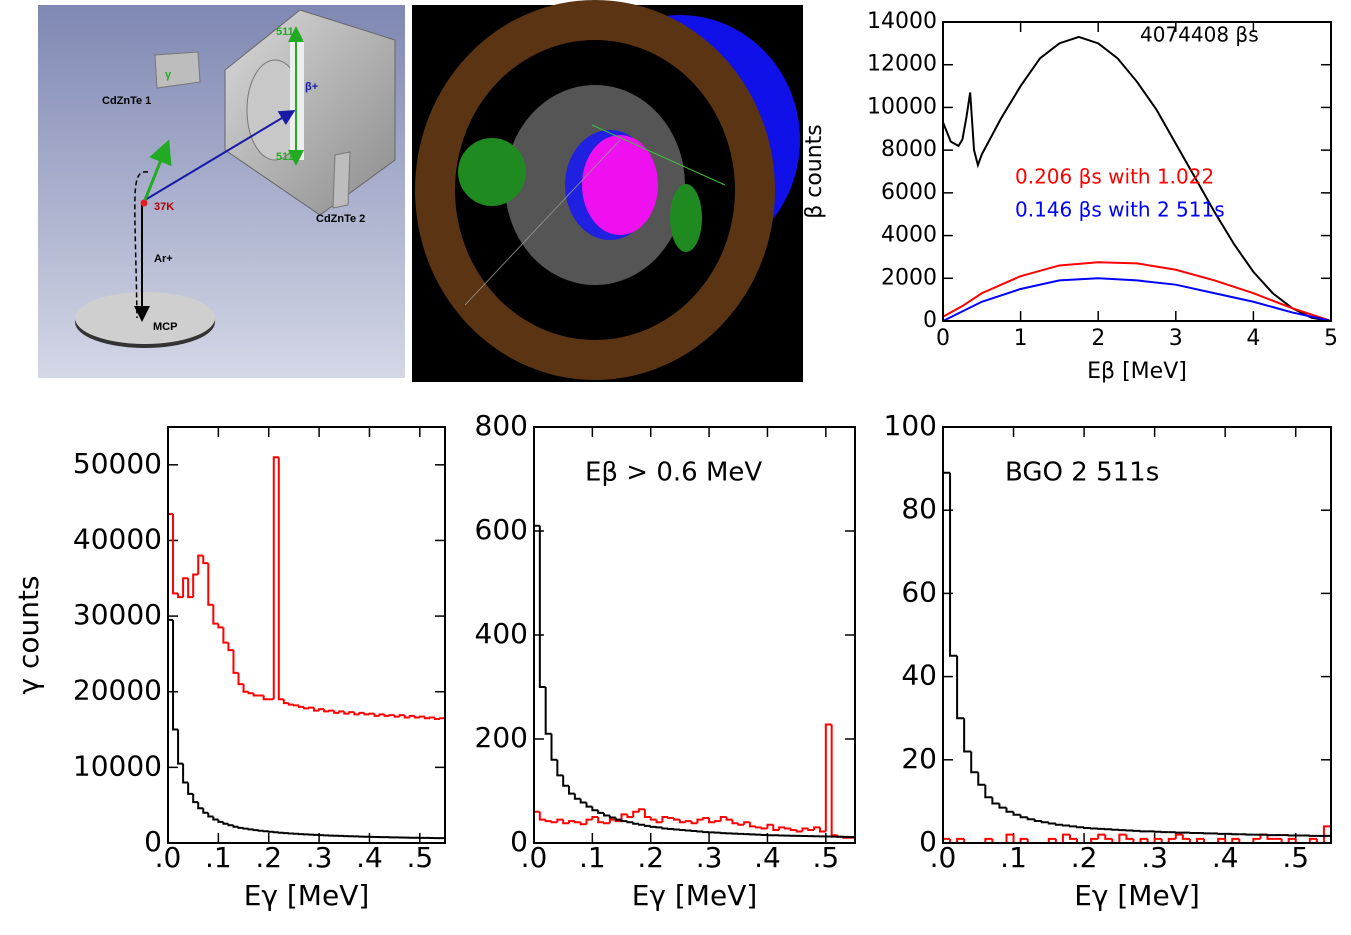  I want to click on y-tick-label: 40000, so click(117, 538).